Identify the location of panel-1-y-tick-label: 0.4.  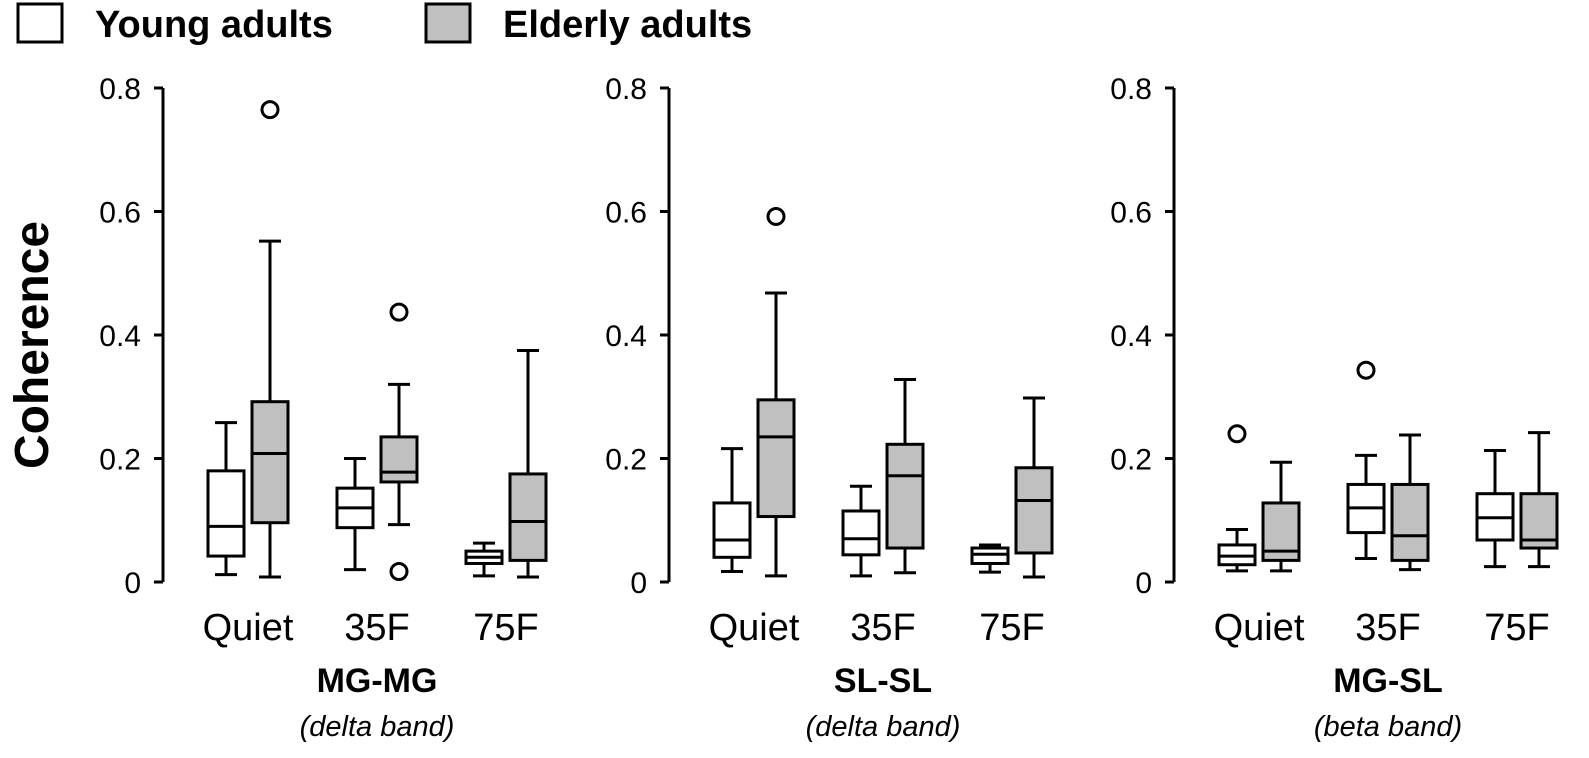
(120, 336).